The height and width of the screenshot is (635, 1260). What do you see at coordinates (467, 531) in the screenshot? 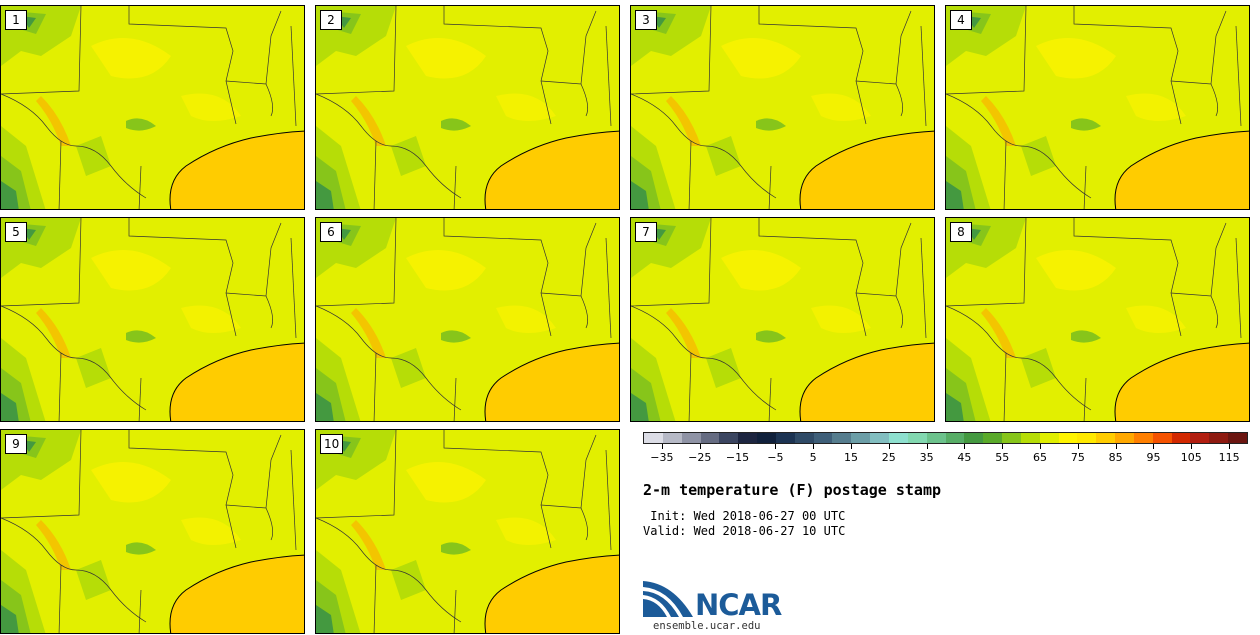
I see `member-map-panel: 10` at bounding box center [467, 531].